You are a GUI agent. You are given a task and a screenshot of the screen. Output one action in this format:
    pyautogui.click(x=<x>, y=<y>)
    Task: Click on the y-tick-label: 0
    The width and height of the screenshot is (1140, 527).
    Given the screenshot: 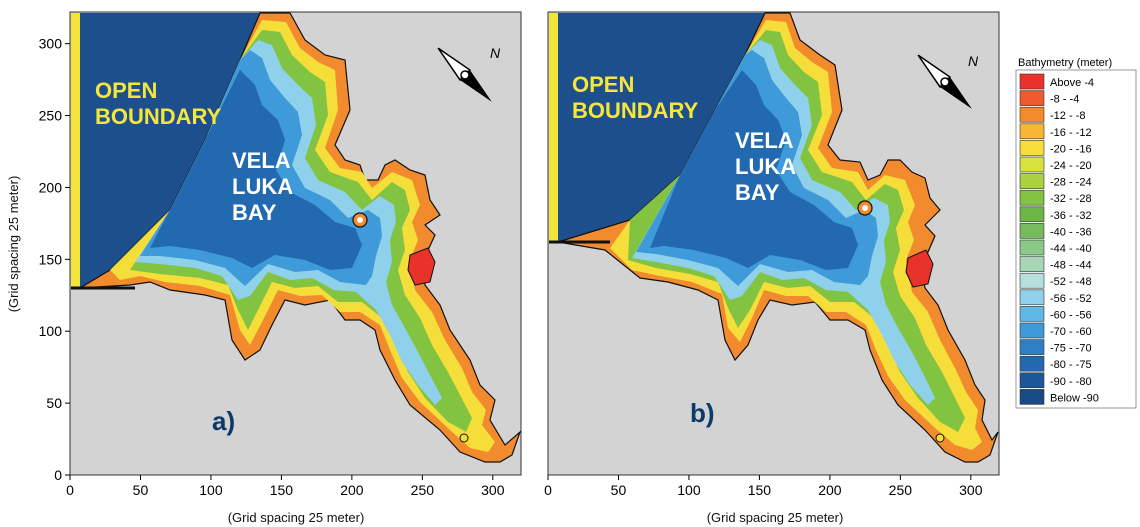 What is the action you would take?
    pyautogui.click(x=58, y=475)
    